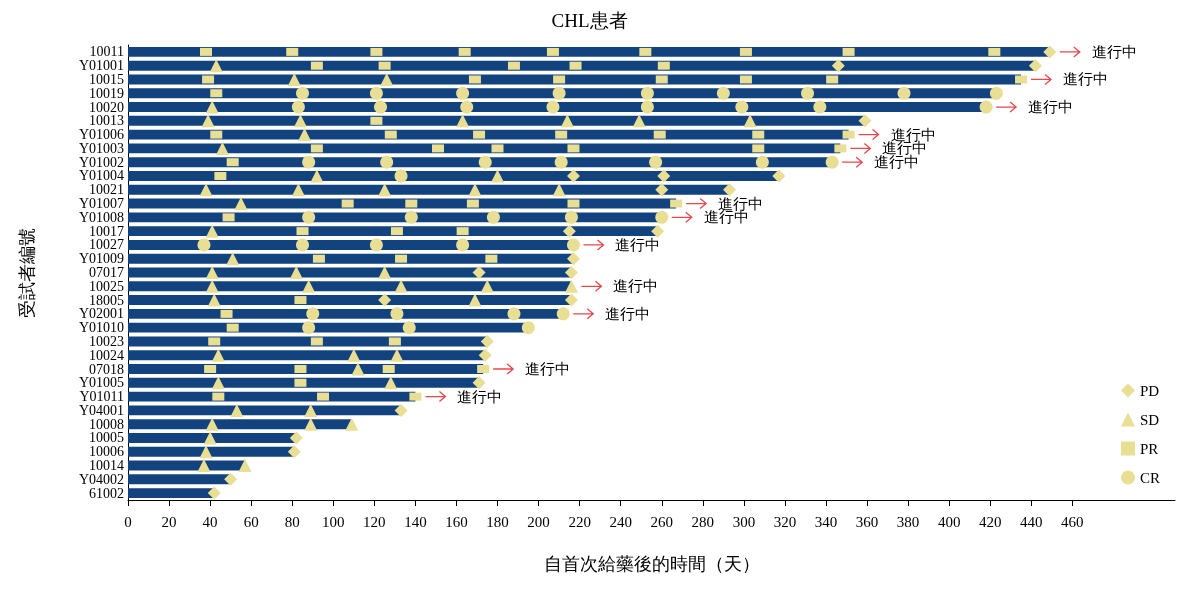 This screenshot has height=598, width=1179. What do you see at coordinates (128, 521) in the screenshot?
I see `x-tick-label: 0` at bounding box center [128, 521].